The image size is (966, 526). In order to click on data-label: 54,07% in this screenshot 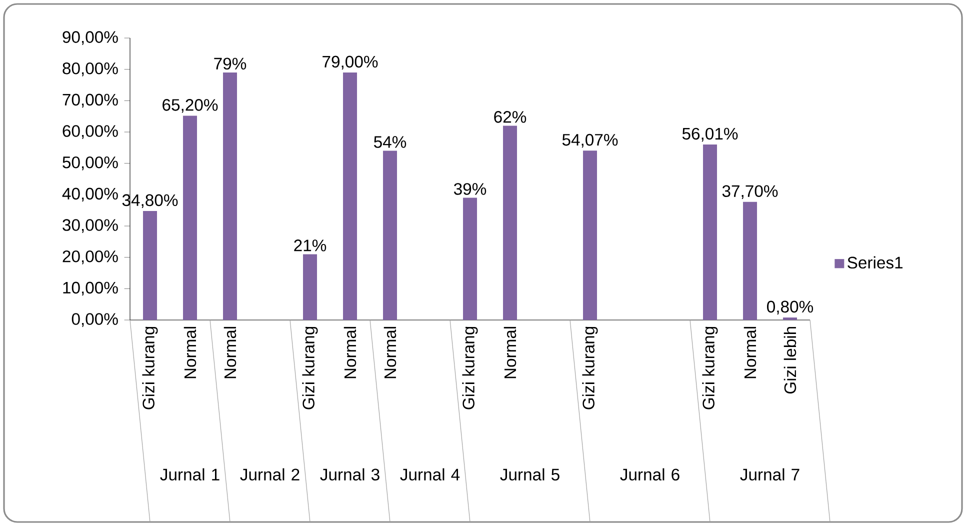, I will do `click(590, 141)`.